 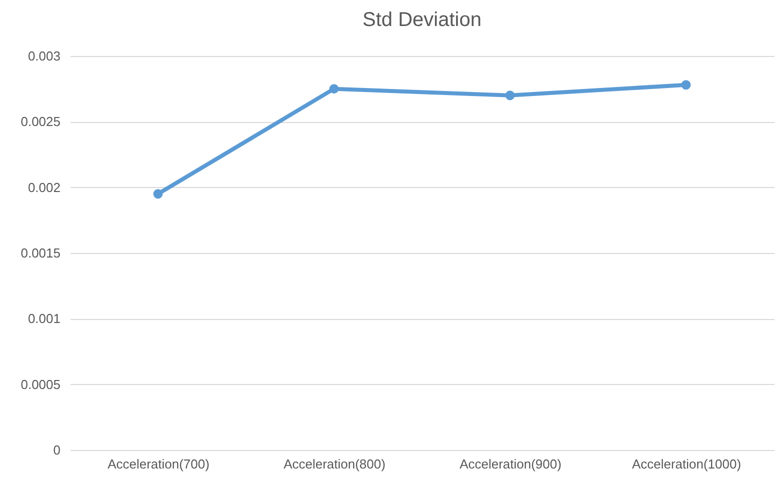 What do you see at coordinates (687, 464) in the screenshot?
I see `x-tick-label: Acceleration(1000)` at bounding box center [687, 464].